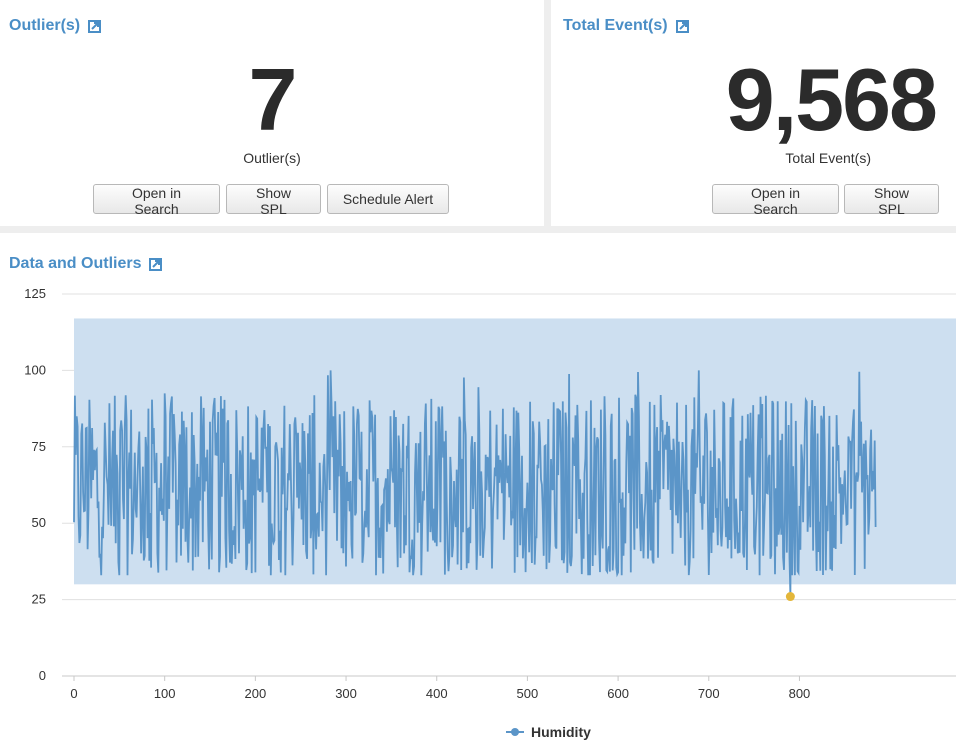 The image size is (956, 748). Describe the element at coordinates (45, 25) in the screenshot. I see `outliers-title: Outlier(s)` at that location.